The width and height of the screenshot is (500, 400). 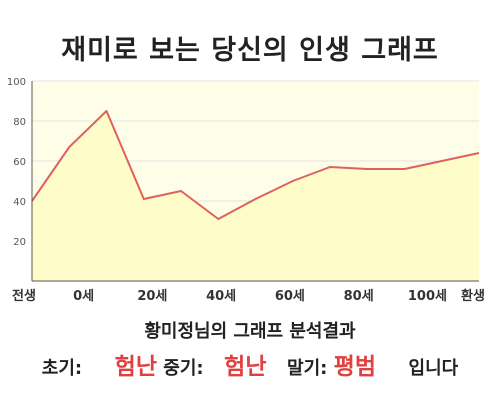 I want to click on analysis-result: 초기: 험난 중기: 험난 말기: 평범 입니다, so click(x=250, y=364).